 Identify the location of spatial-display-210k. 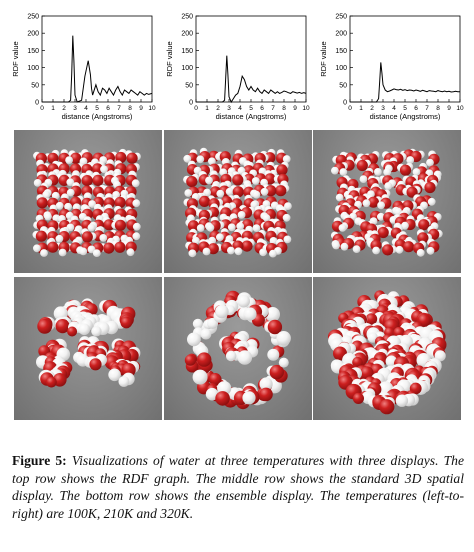
(238, 201).